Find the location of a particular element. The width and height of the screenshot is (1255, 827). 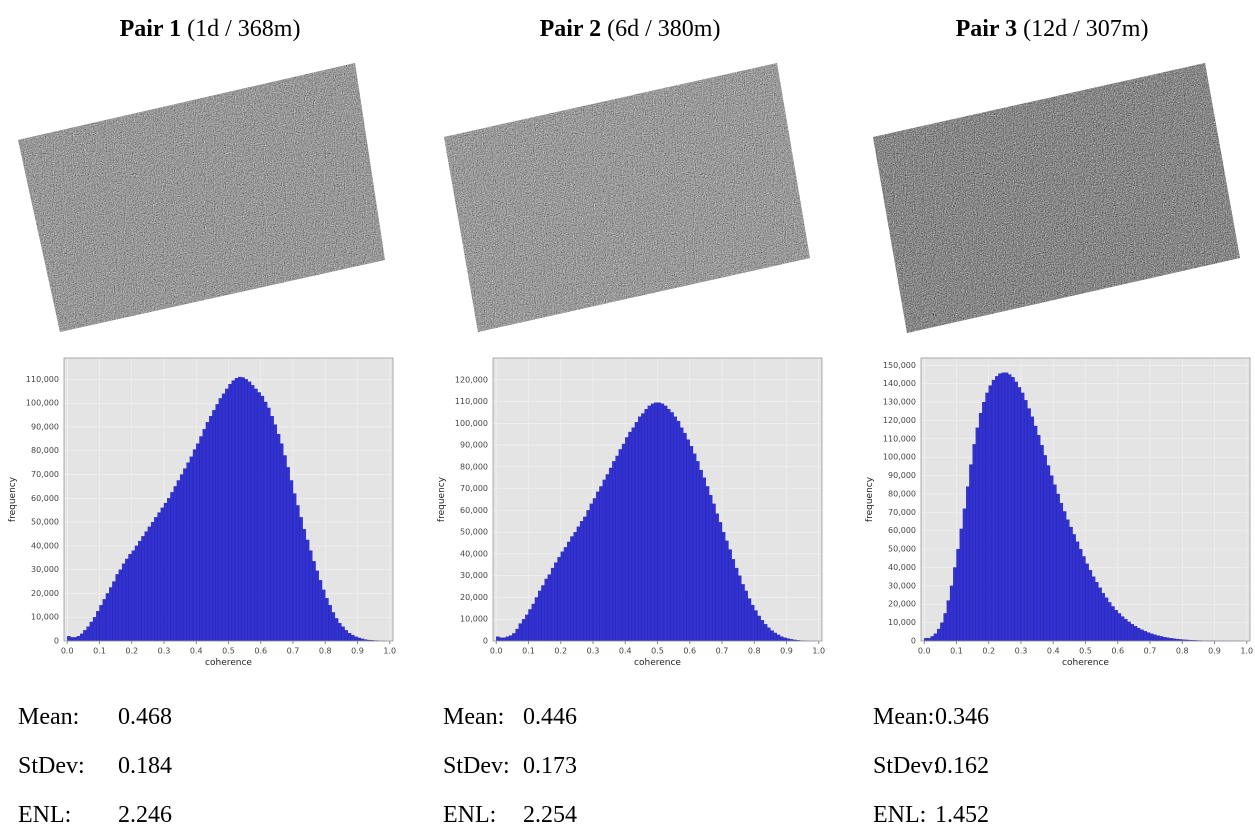

x-axis-label: coherence is located at coordinates (228, 663).